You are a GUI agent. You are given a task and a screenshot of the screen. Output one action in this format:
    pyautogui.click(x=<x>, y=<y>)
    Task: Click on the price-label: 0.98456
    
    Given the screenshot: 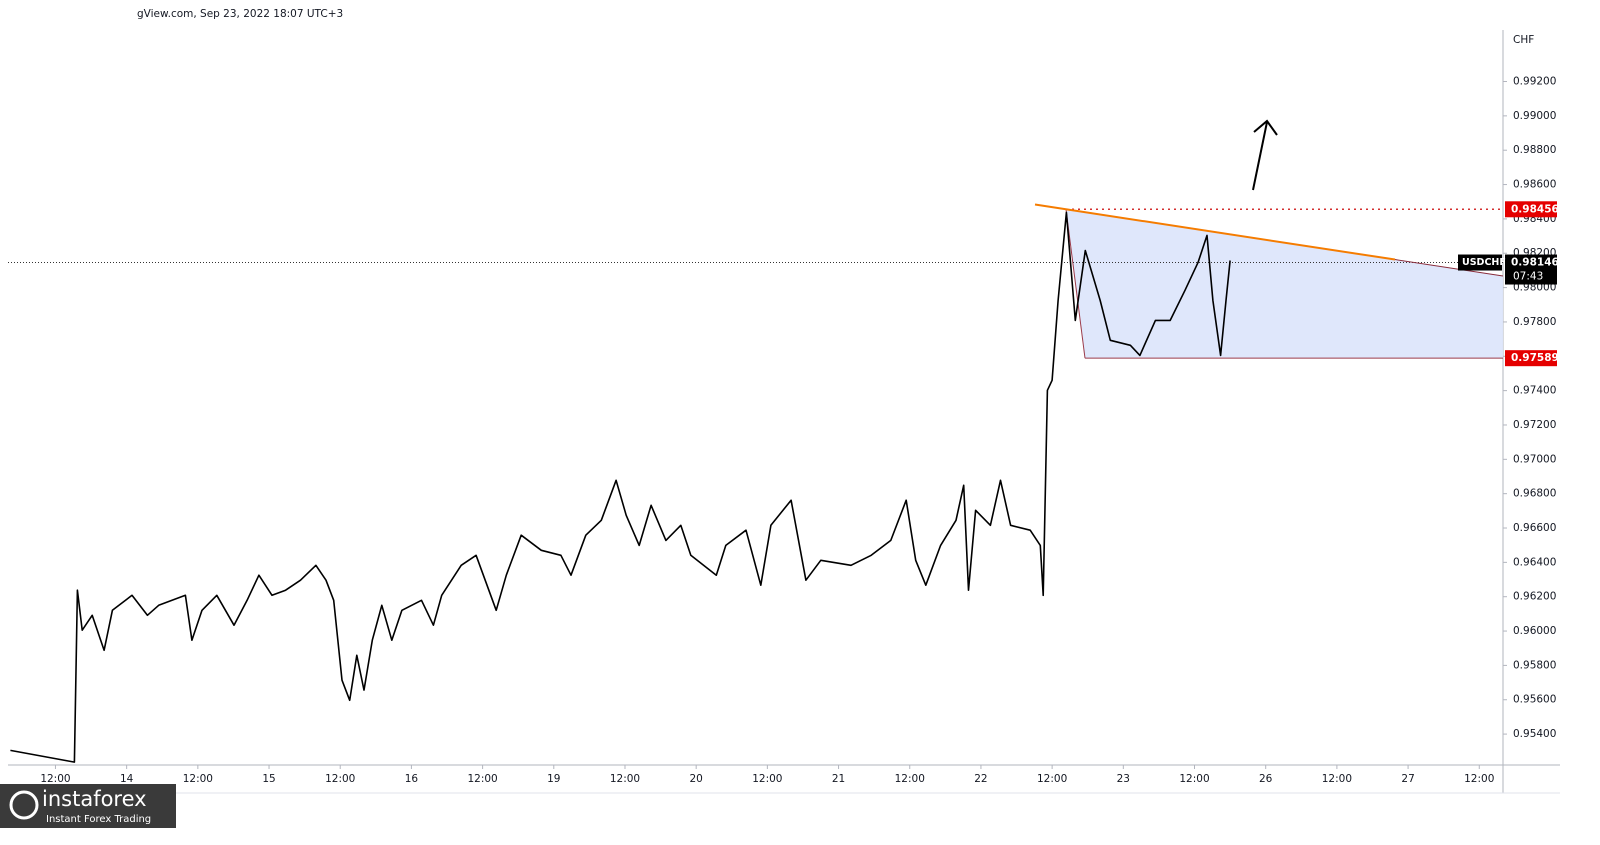 What is the action you would take?
    pyautogui.click(x=1535, y=209)
    